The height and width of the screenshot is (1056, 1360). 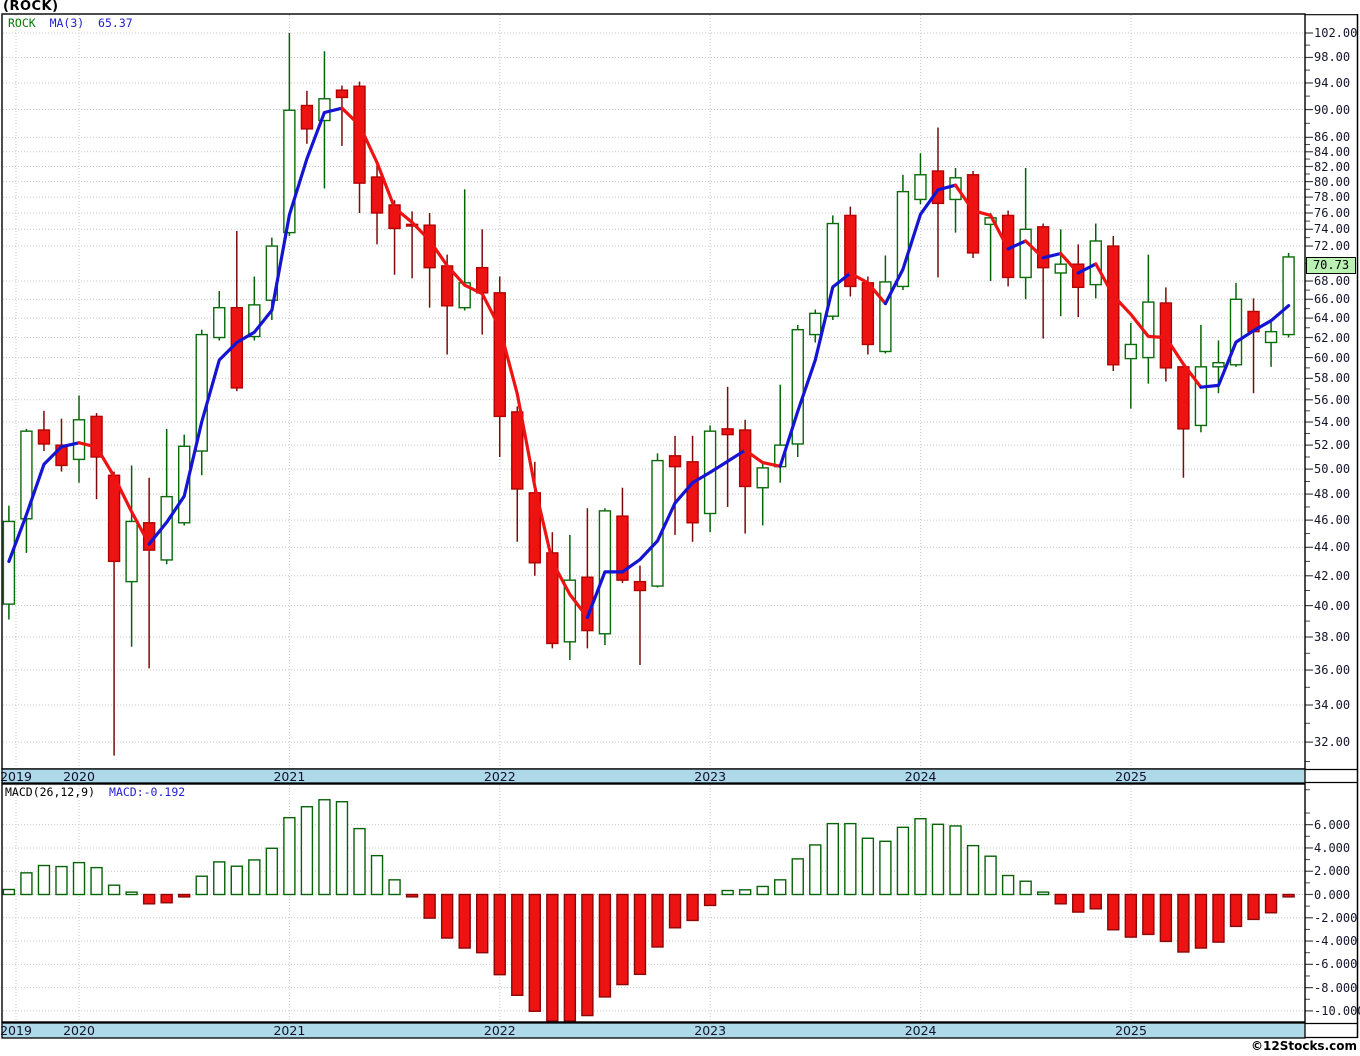 What do you see at coordinates (920, 1030) in the screenshot?
I see `year-label-bottom: 2024` at bounding box center [920, 1030].